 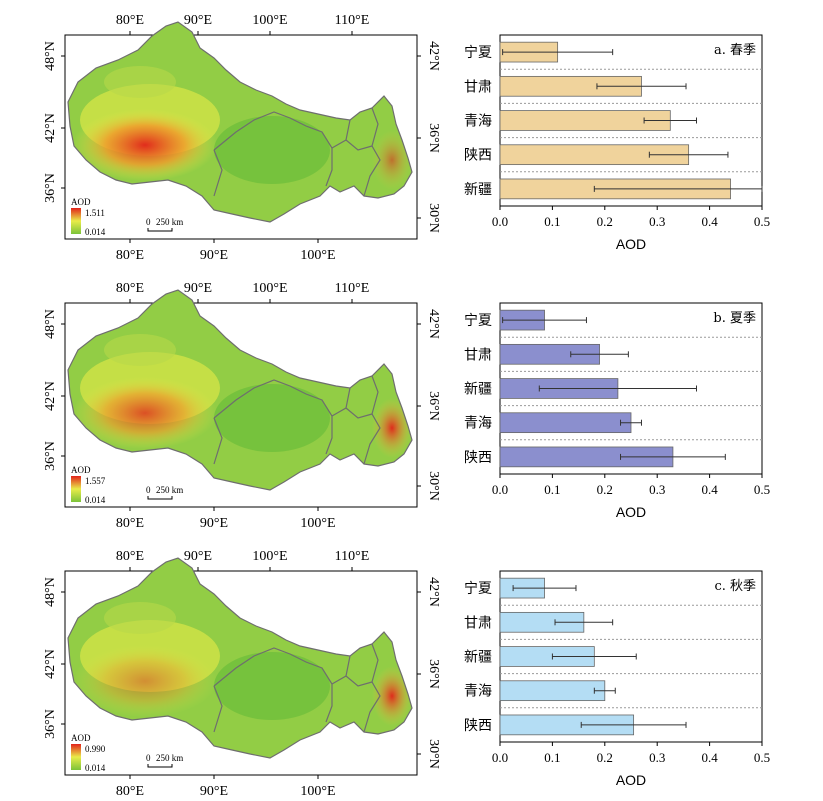 I want to click on right-lat-tick-label: 36°N, so click(x=433, y=138).